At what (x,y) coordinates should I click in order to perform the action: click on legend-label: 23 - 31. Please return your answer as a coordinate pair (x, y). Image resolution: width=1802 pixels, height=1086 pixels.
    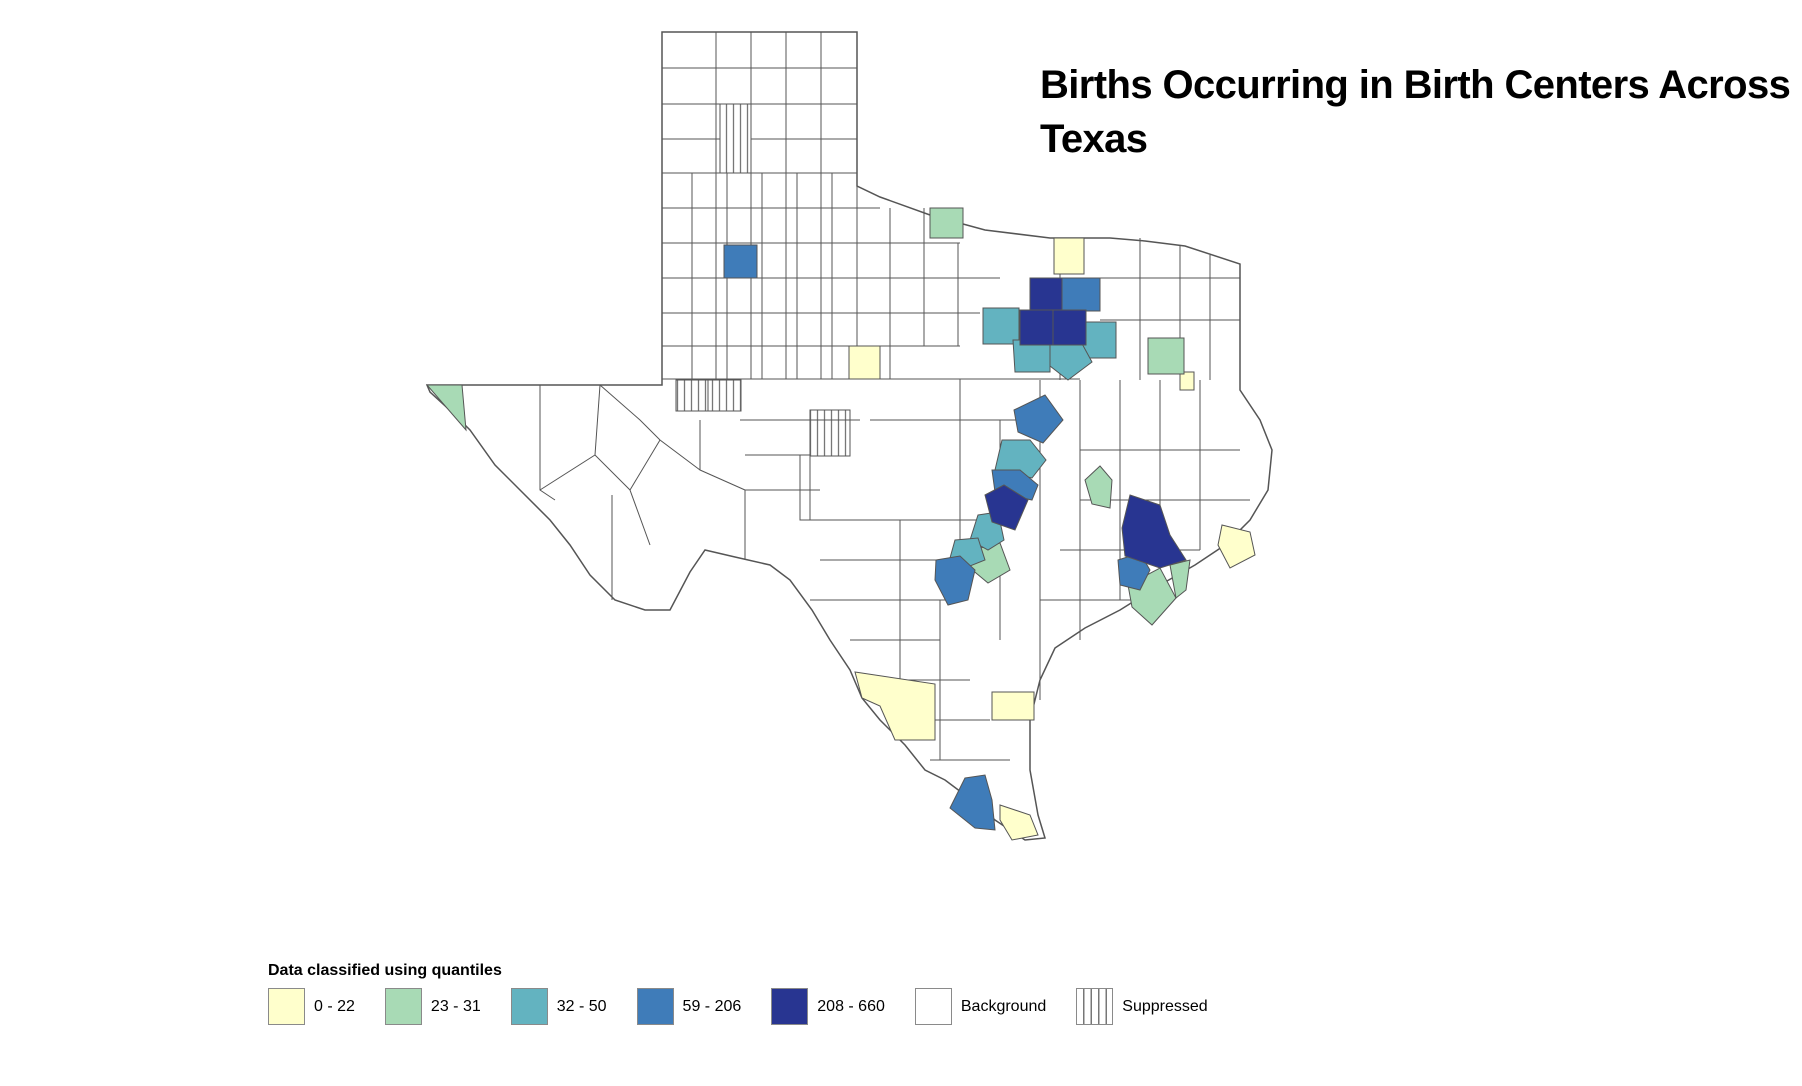
    Looking at the image, I should click on (455, 1006).